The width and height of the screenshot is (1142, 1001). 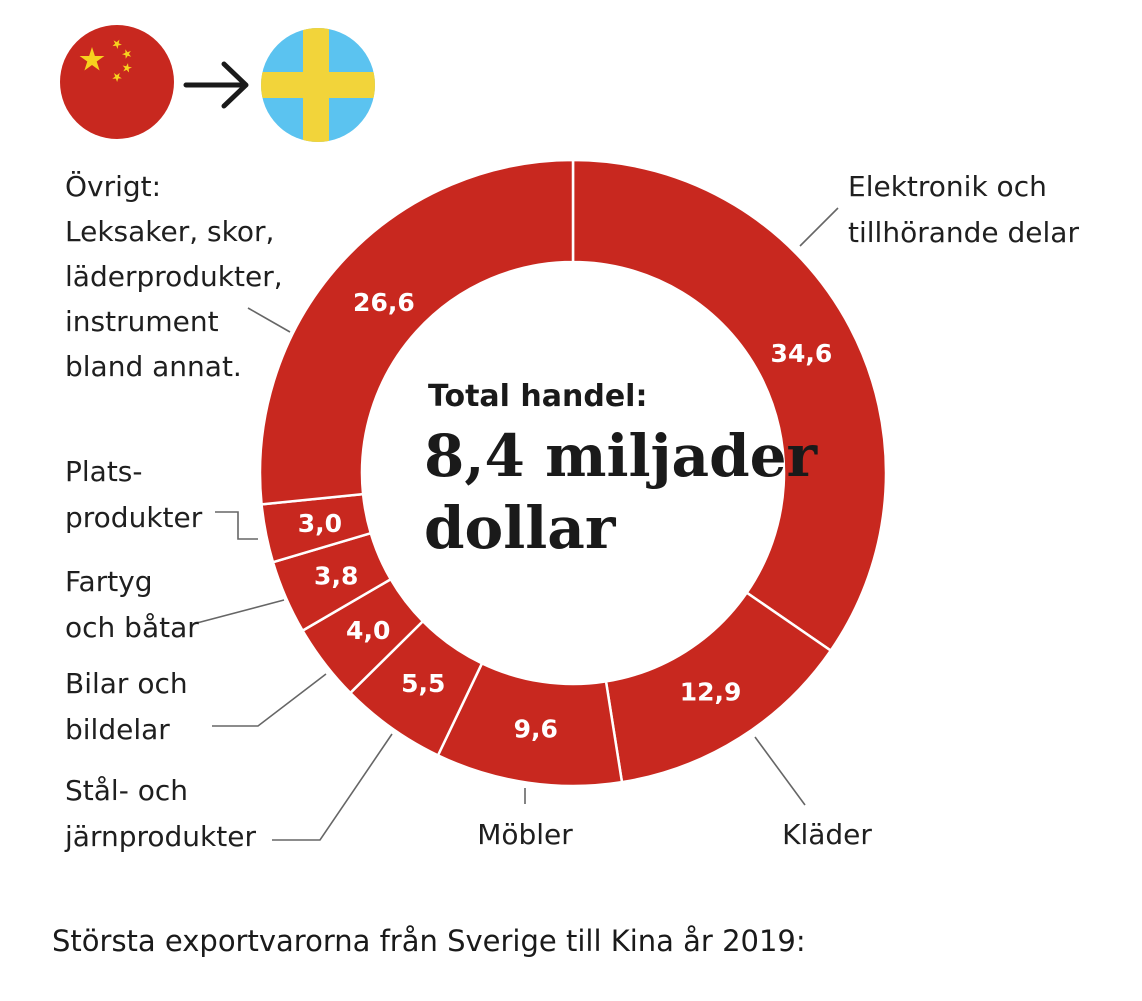 I want to click on category-label-plats: Plats-produkter, so click(x=134, y=494).